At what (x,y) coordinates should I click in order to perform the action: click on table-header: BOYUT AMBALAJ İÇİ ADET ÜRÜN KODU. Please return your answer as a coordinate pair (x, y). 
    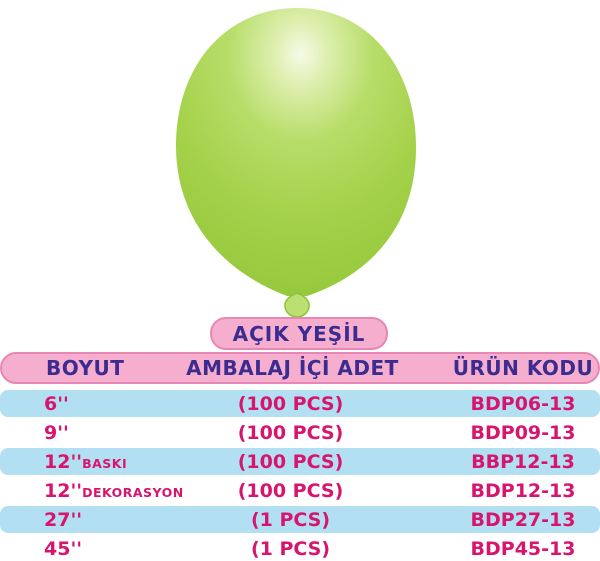
    Looking at the image, I should click on (300, 368).